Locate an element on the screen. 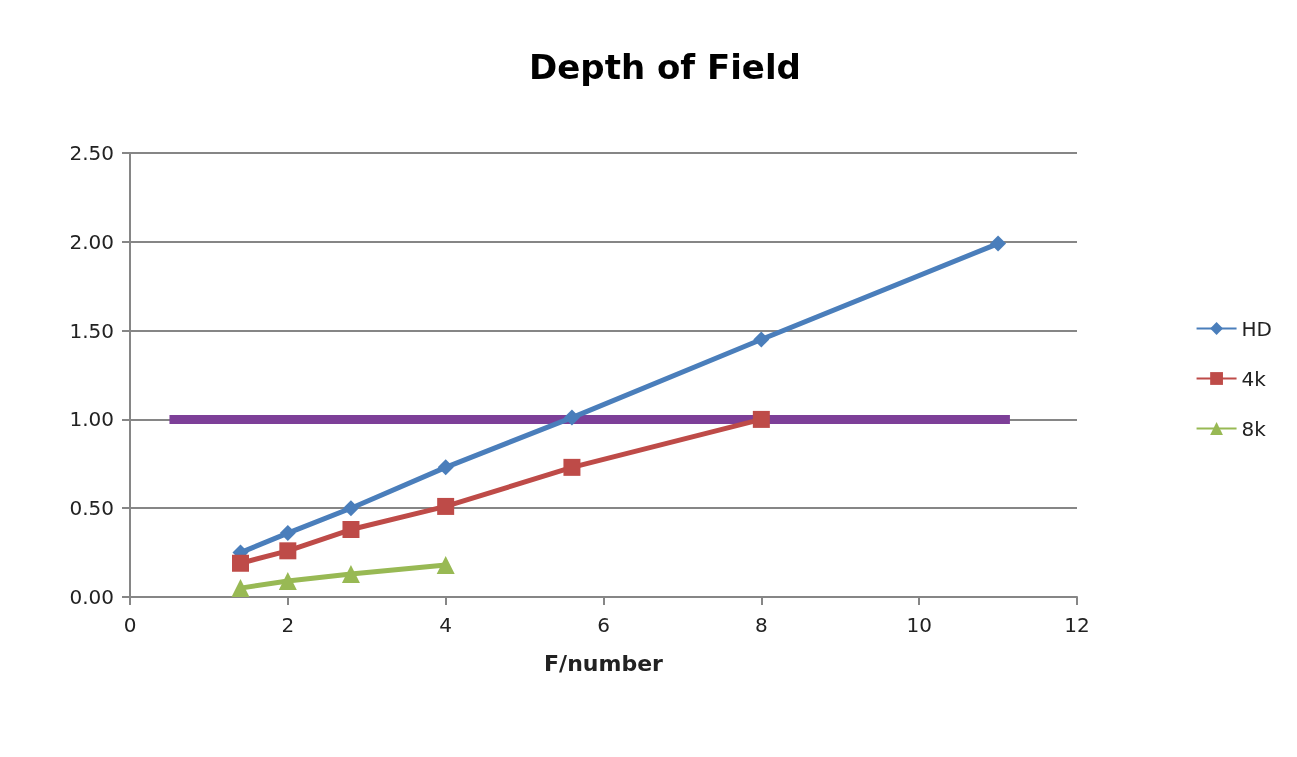  x-tick-label: 6 is located at coordinates (603, 625).